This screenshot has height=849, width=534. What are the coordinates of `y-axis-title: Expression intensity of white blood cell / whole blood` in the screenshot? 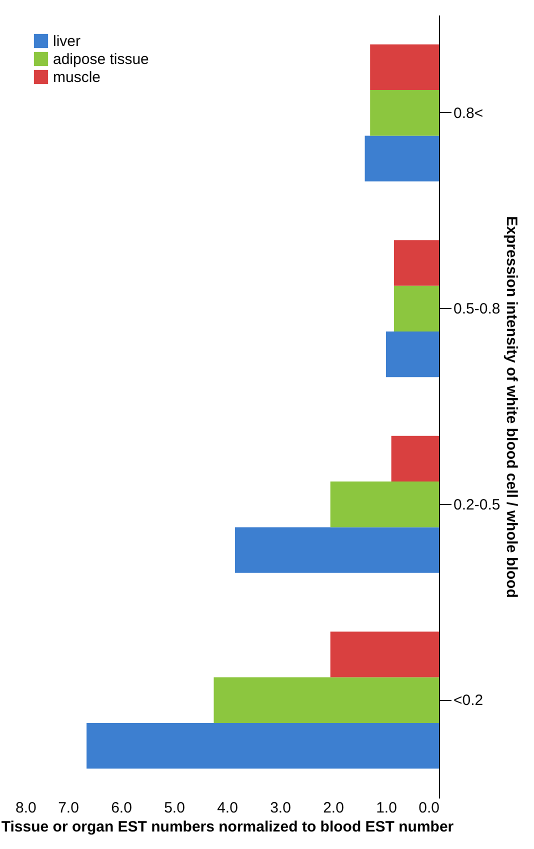 It's located at (511, 407).